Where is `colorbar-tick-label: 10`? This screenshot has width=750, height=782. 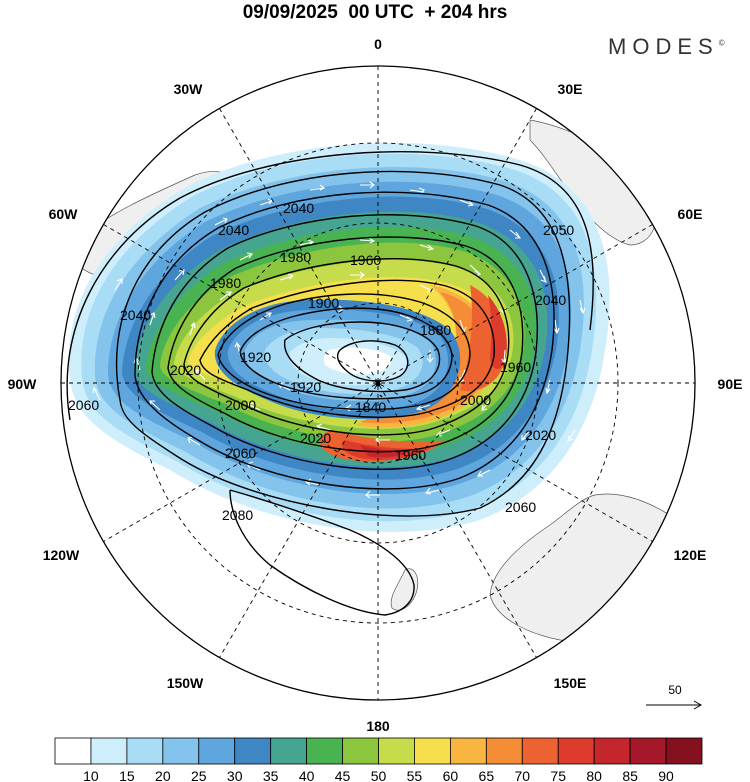
colorbar-tick-label: 10 is located at coordinates (91, 775).